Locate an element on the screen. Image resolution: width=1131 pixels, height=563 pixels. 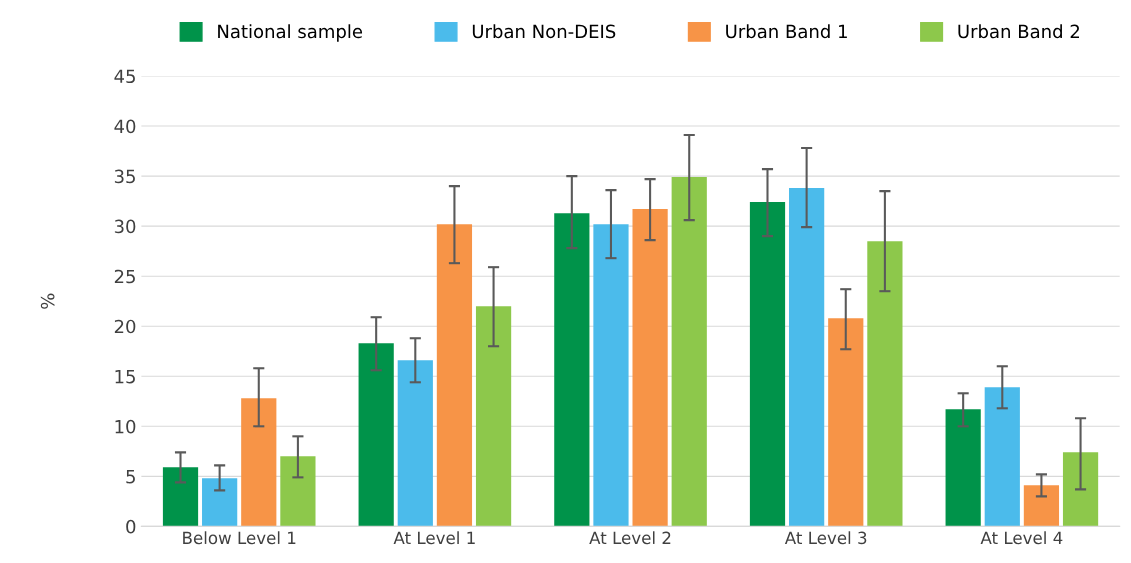
y-tick-label: 45 is located at coordinates (124, 76).